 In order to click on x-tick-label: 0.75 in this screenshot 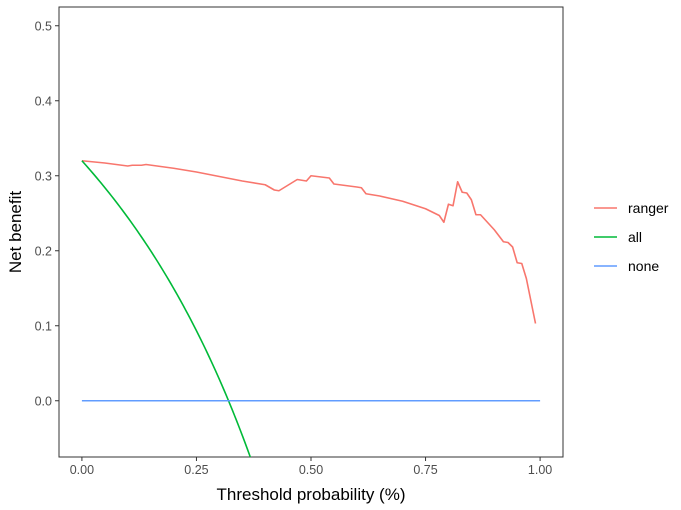, I will do `click(425, 470)`.